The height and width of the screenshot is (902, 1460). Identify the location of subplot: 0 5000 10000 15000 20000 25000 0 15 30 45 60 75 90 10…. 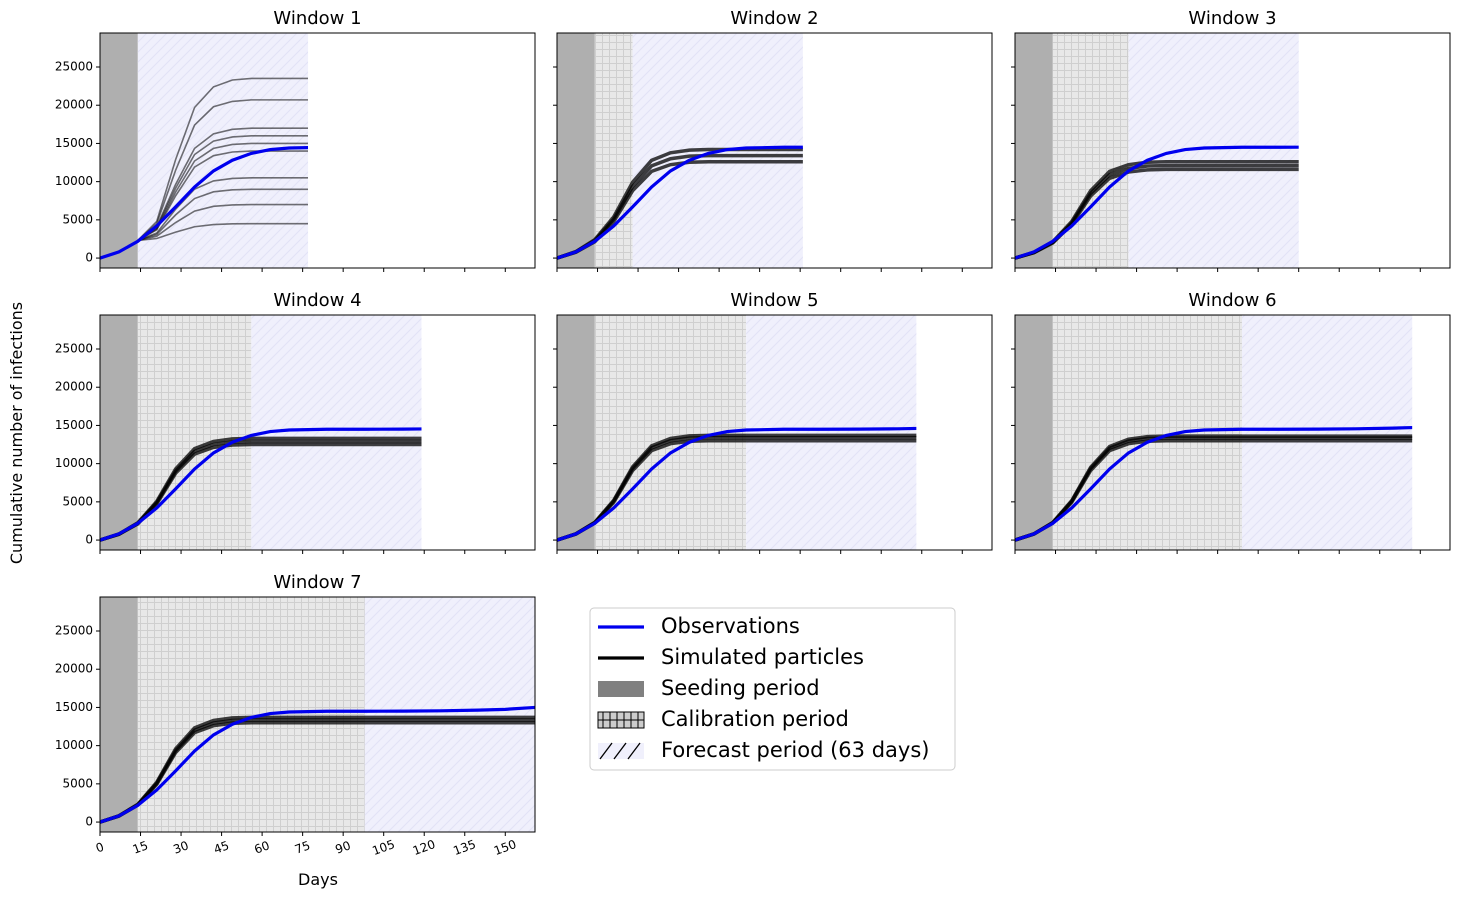
(295, 715).